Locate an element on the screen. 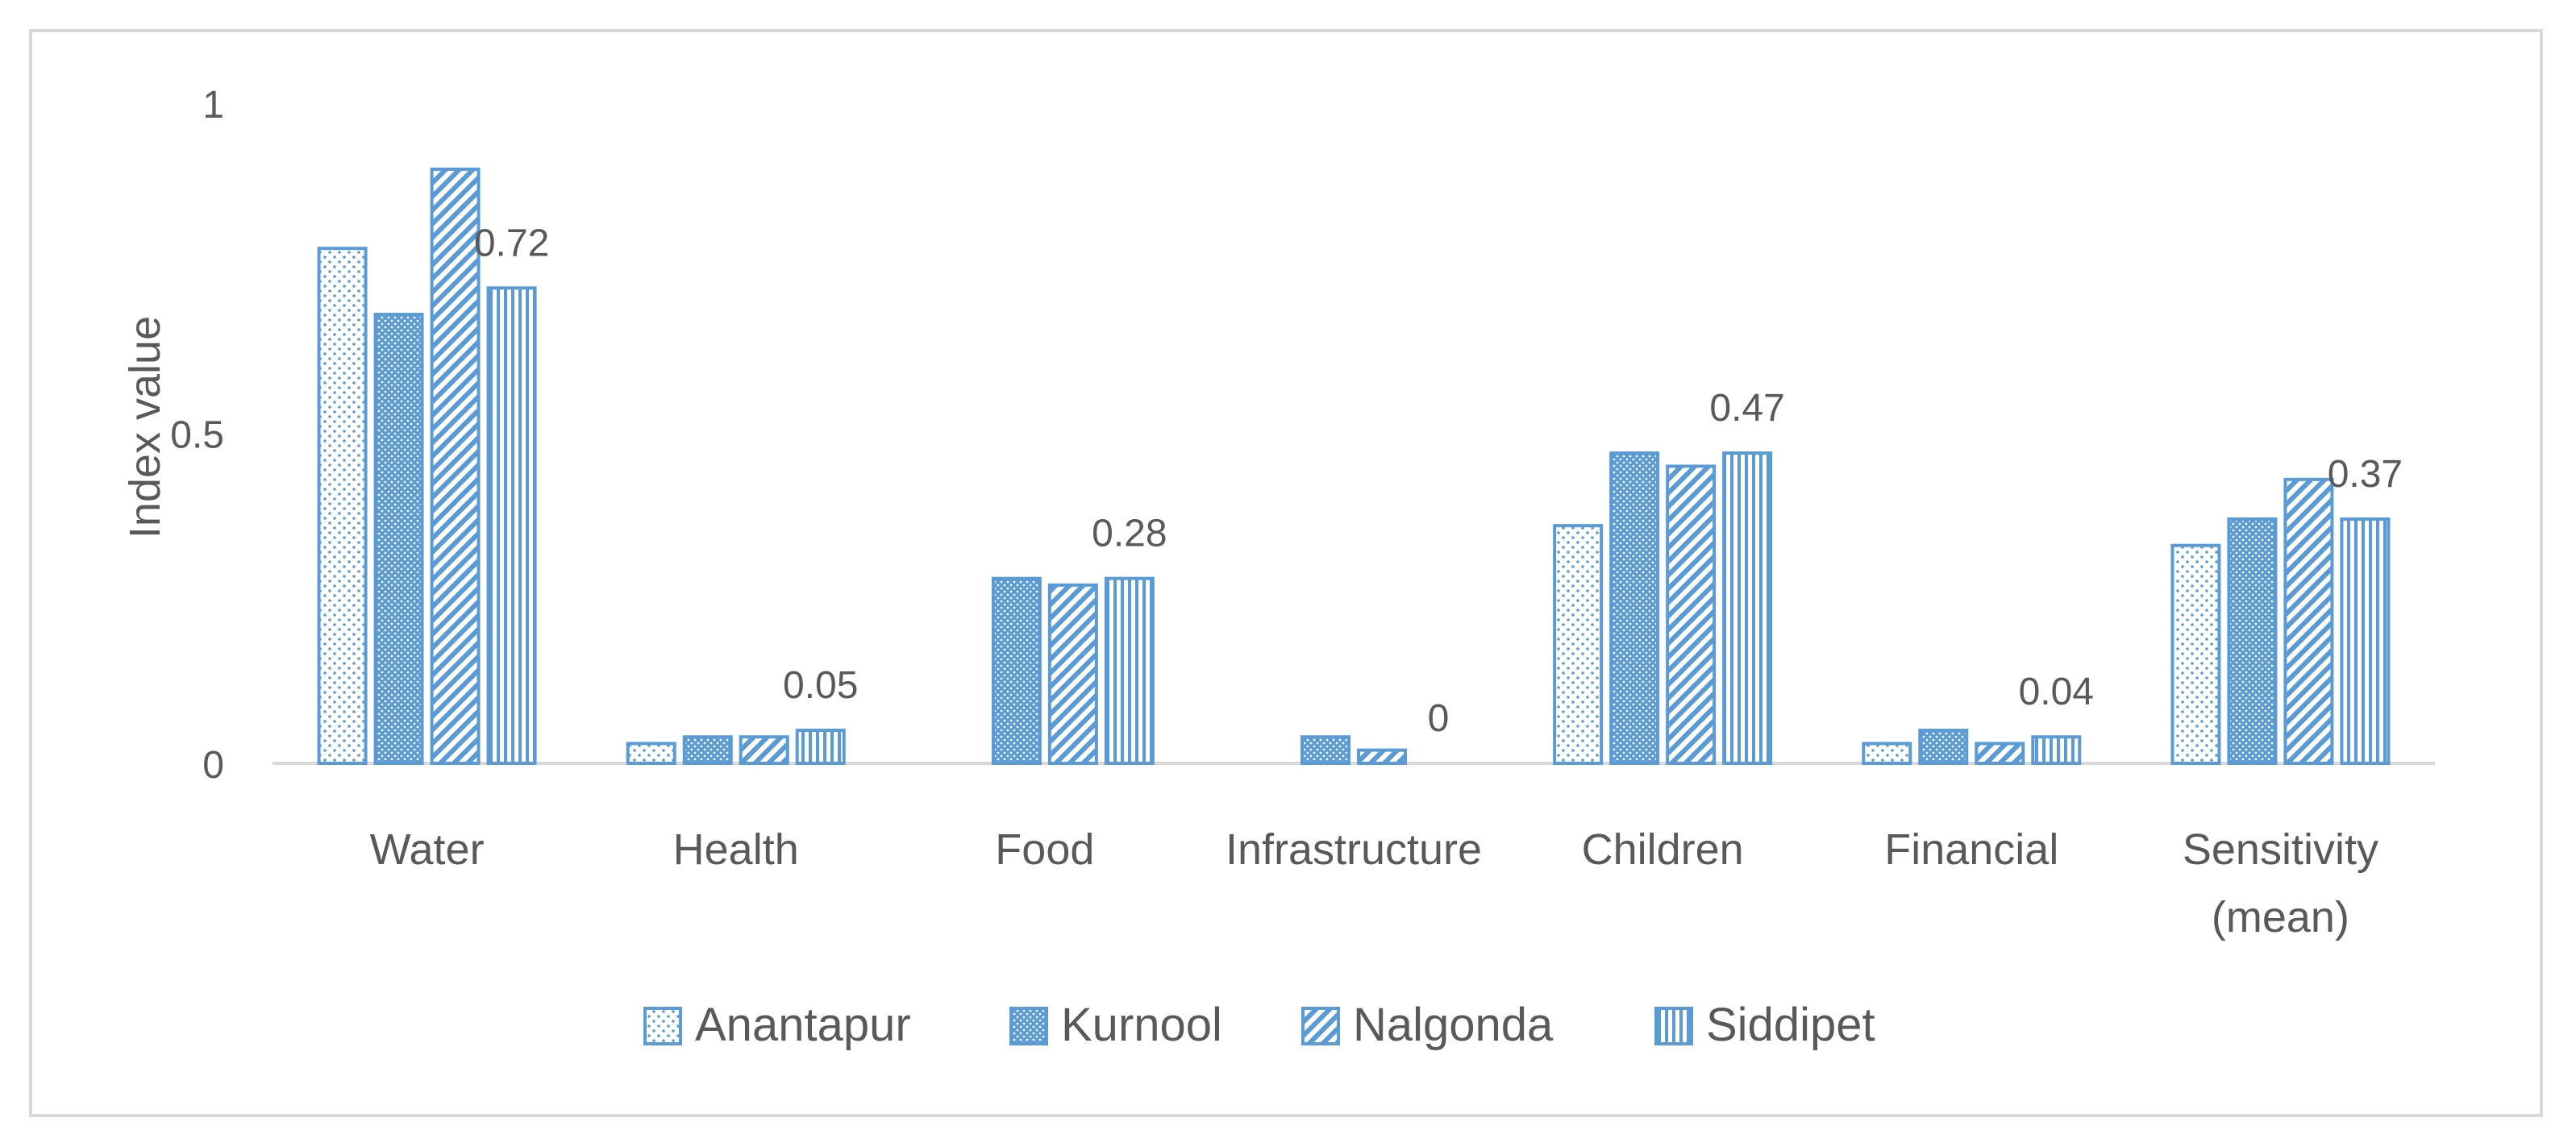 The width and height of the screenshot is (2576, 1147). legend-label-siddipet: Siddipet is located at coordinates (1791, 1025).